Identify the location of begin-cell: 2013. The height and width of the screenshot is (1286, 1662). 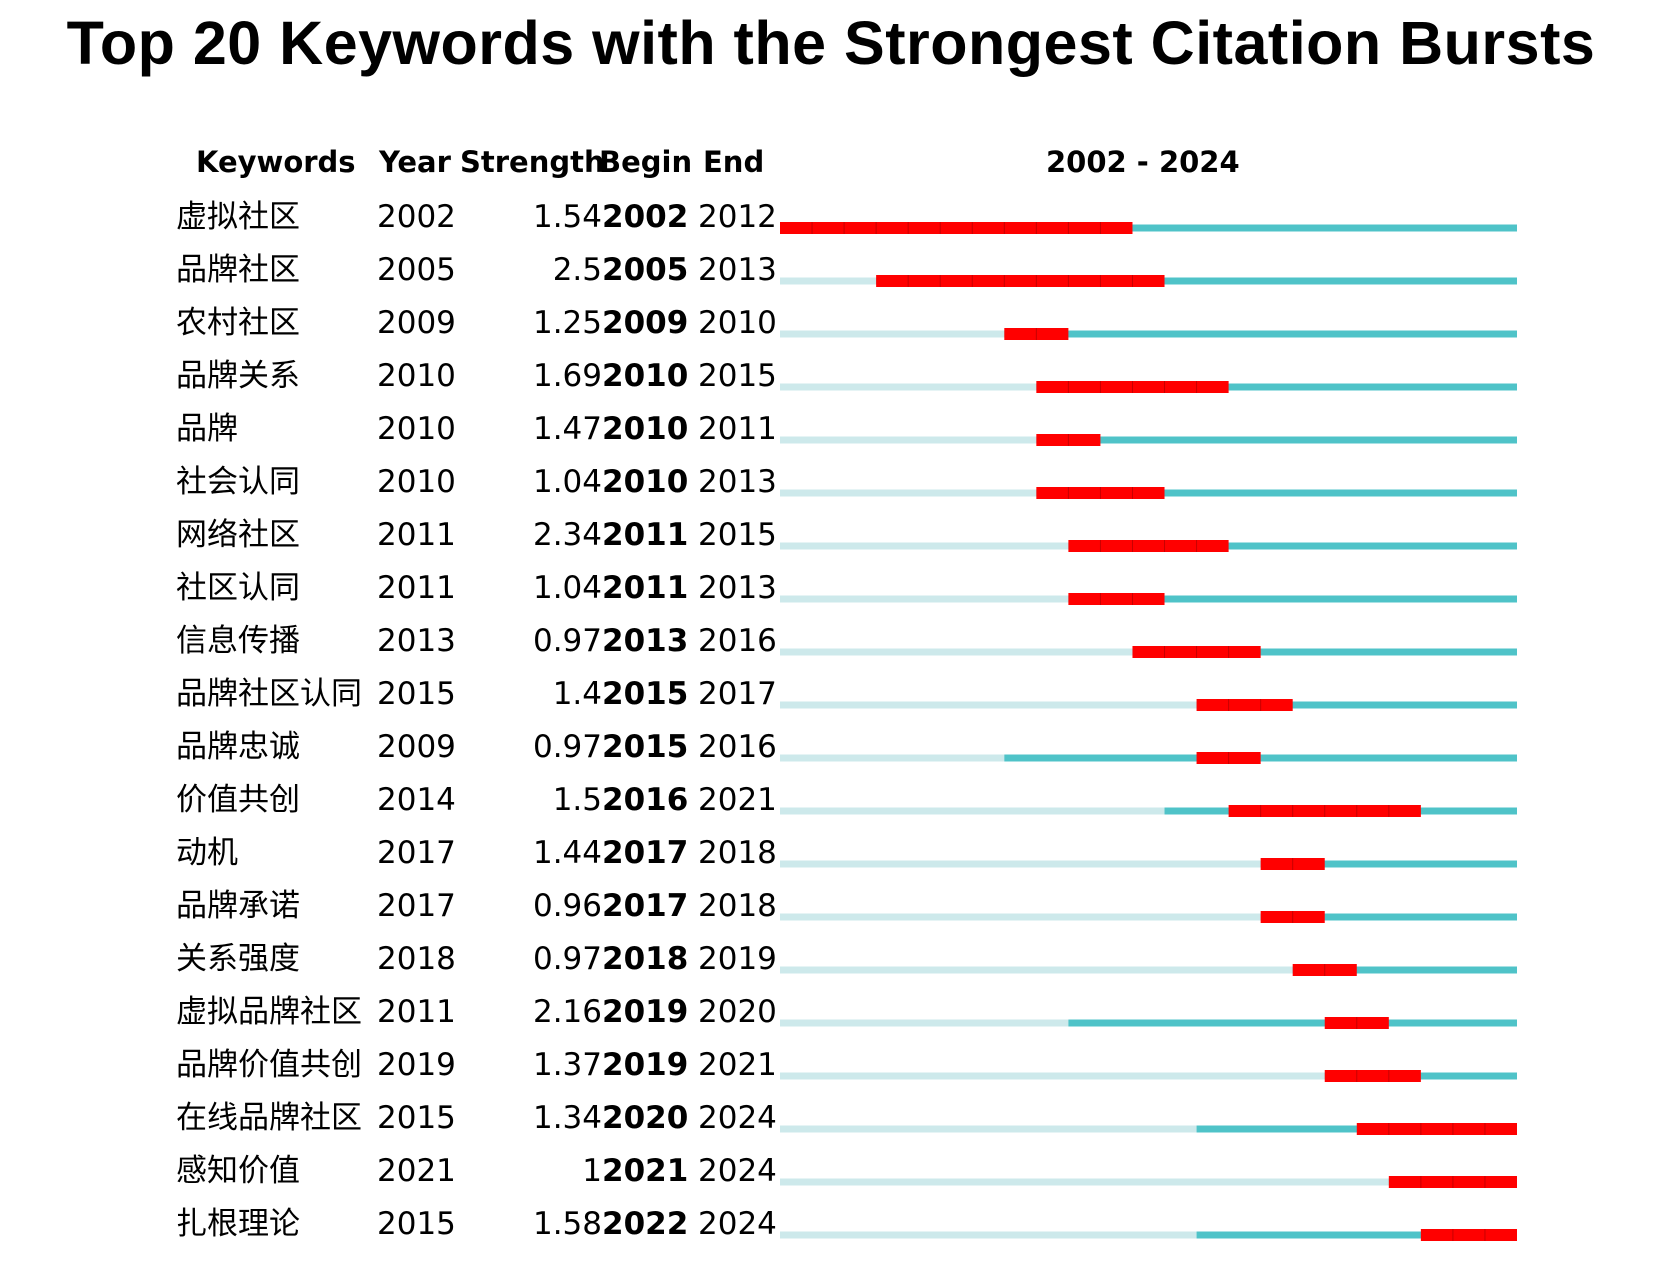
(645, 641).